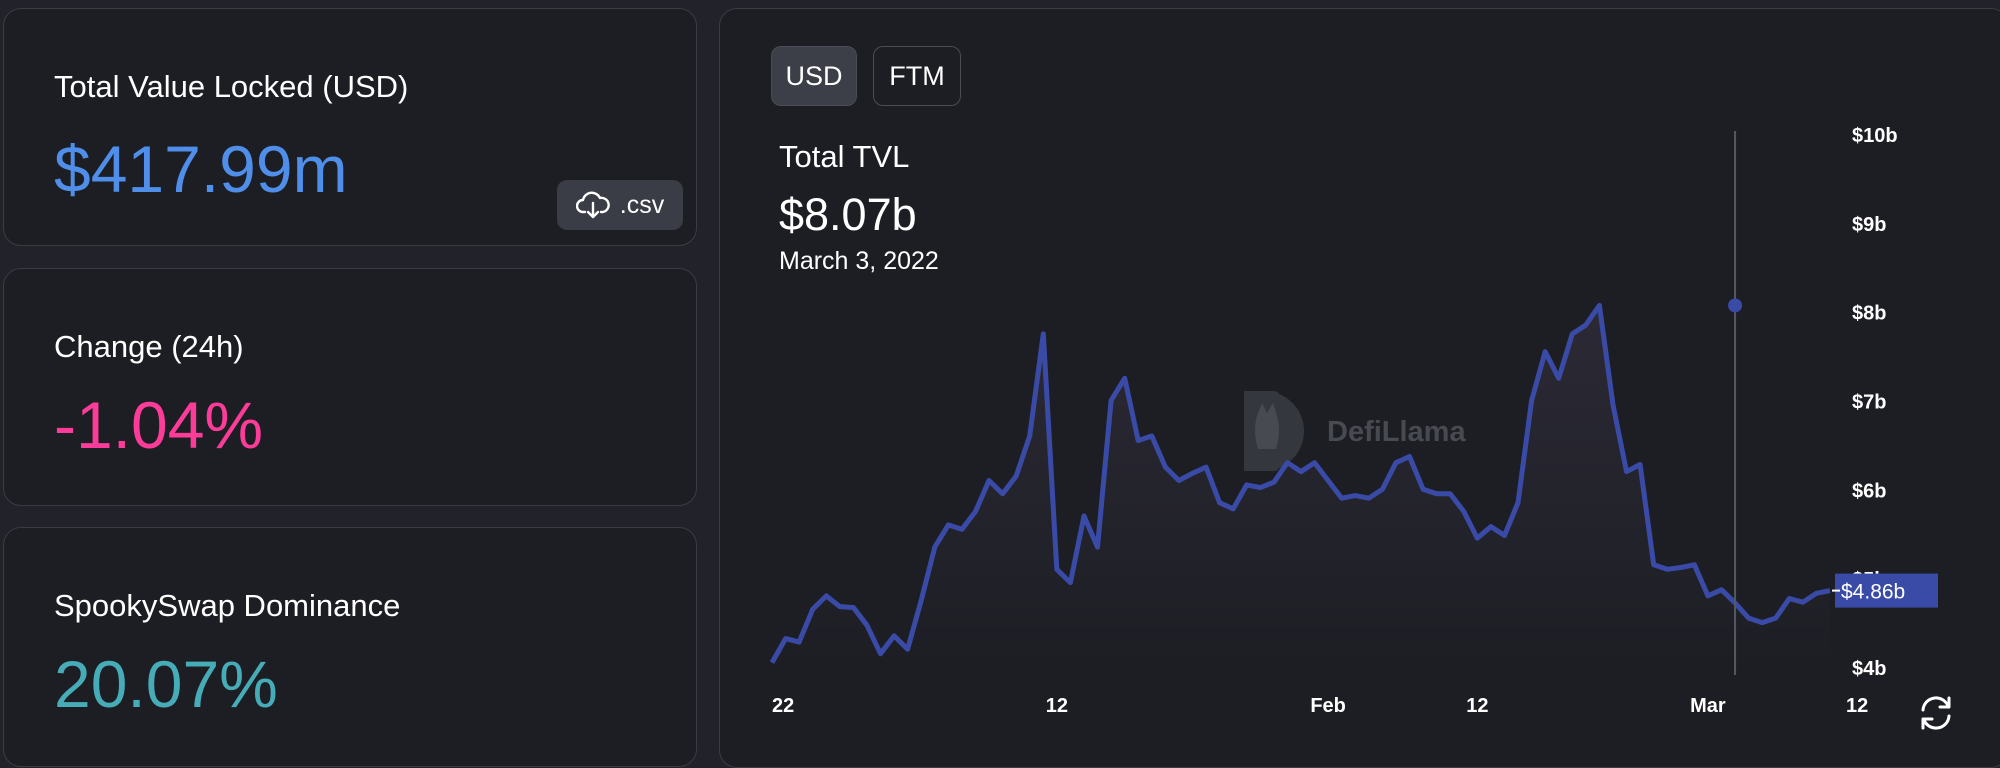  I want to click on dominance-value: 20.07%, so click(166, 684).